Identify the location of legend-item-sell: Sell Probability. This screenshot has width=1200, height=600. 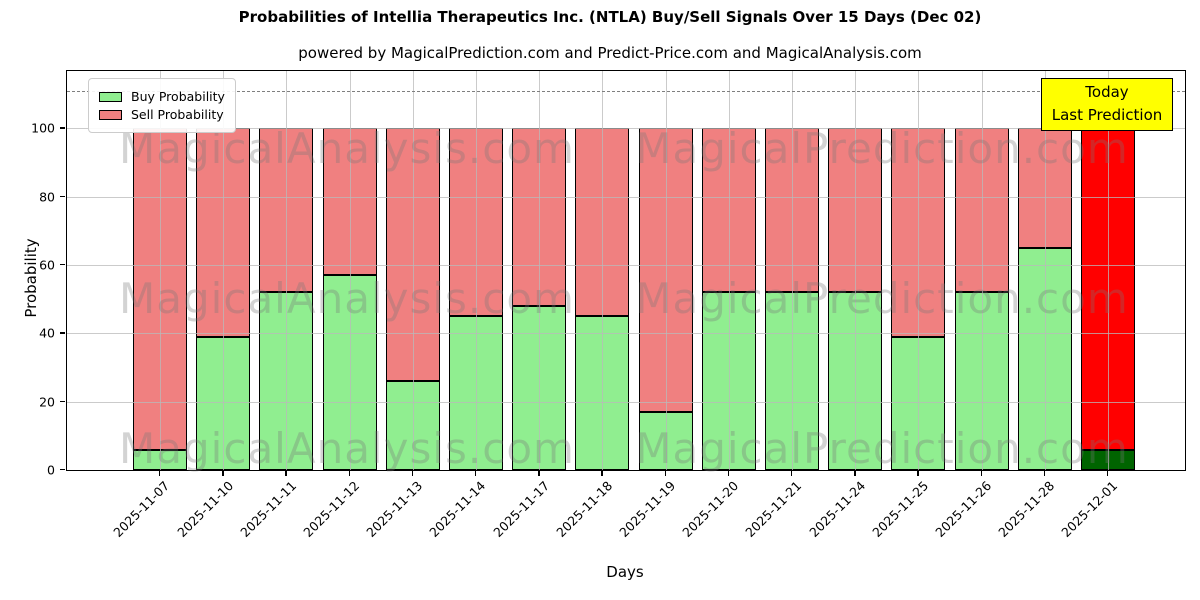
(162, 114).